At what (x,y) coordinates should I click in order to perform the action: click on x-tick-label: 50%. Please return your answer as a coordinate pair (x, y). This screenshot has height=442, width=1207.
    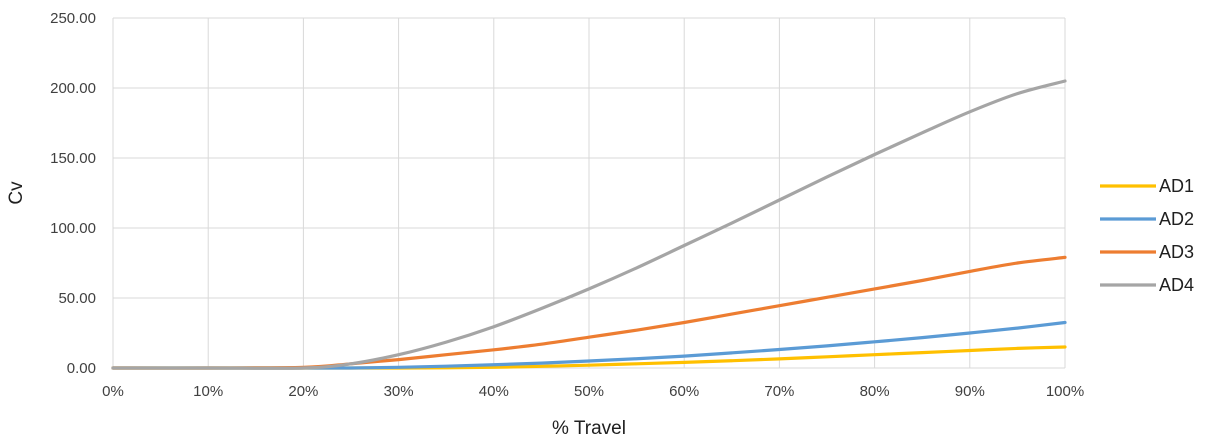
    Looking at the image, I should click on (589, 391).